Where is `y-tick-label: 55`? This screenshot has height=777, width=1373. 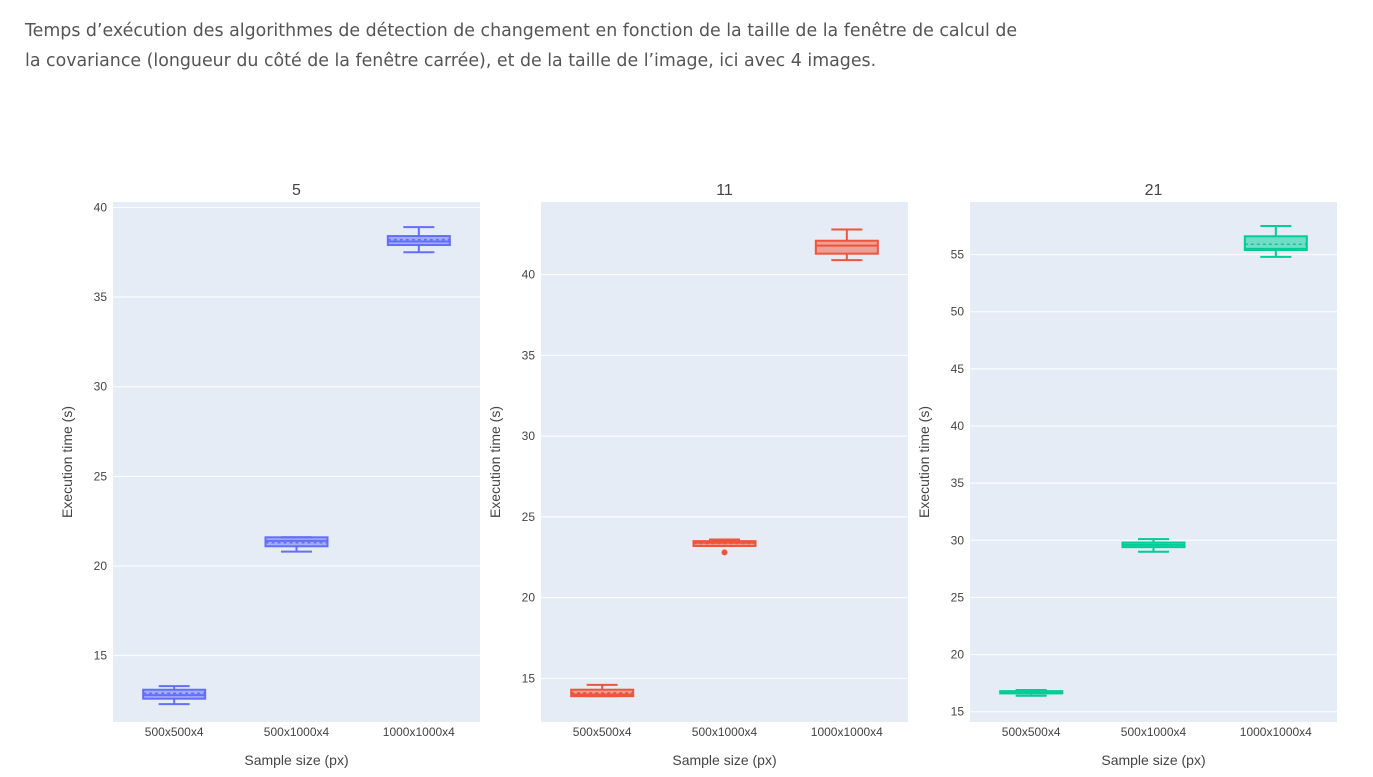 y-tick-label: 55 is located at coordinates (958, 255).